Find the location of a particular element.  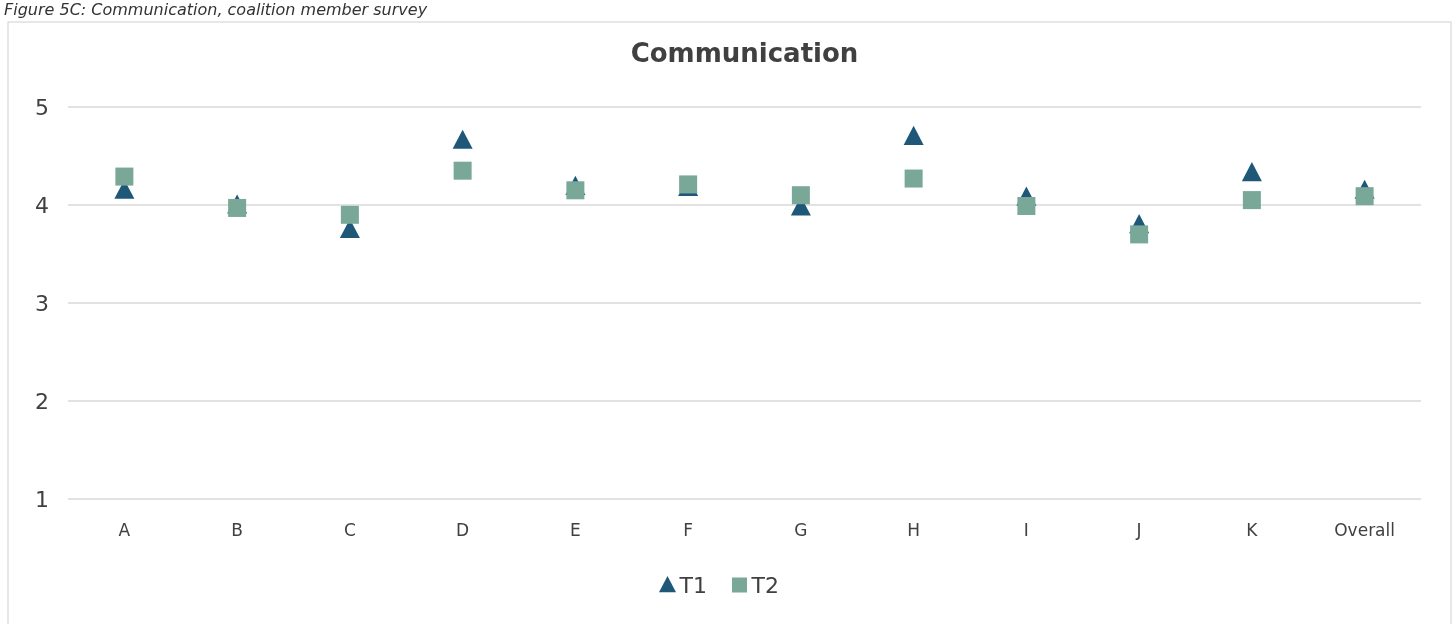

x-tick-label: D is located at coordinates (463, 530).